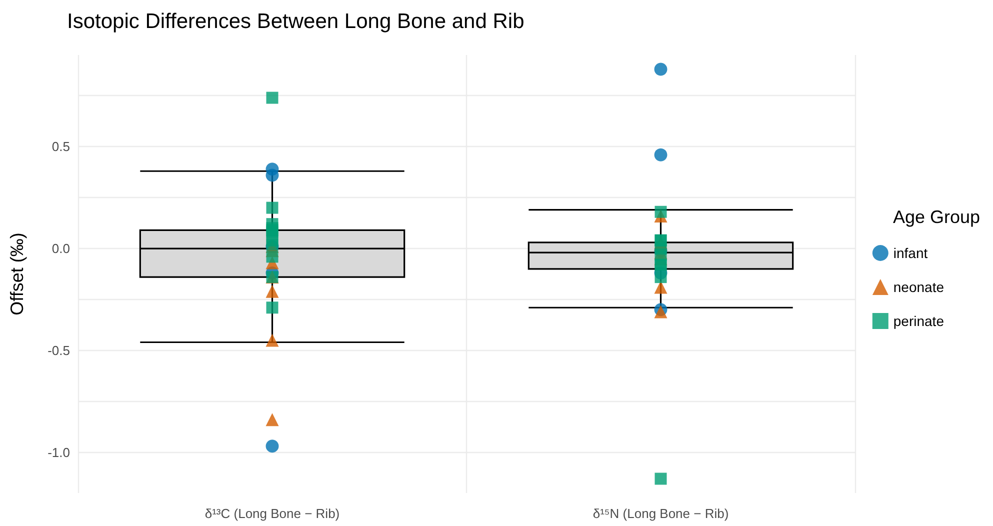  I want to click on y-tick-label: 0.0, so click(61, 248).